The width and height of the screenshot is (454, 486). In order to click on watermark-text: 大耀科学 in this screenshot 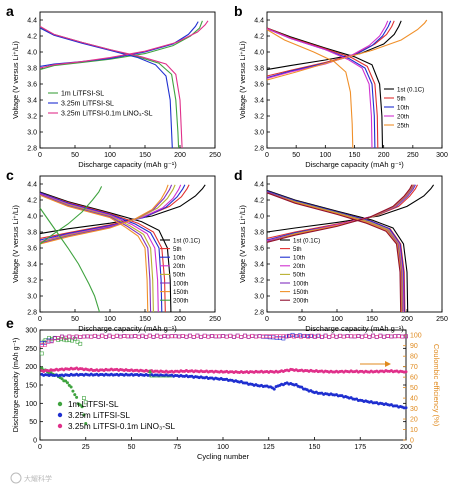, I will do `click(38, 478)`.